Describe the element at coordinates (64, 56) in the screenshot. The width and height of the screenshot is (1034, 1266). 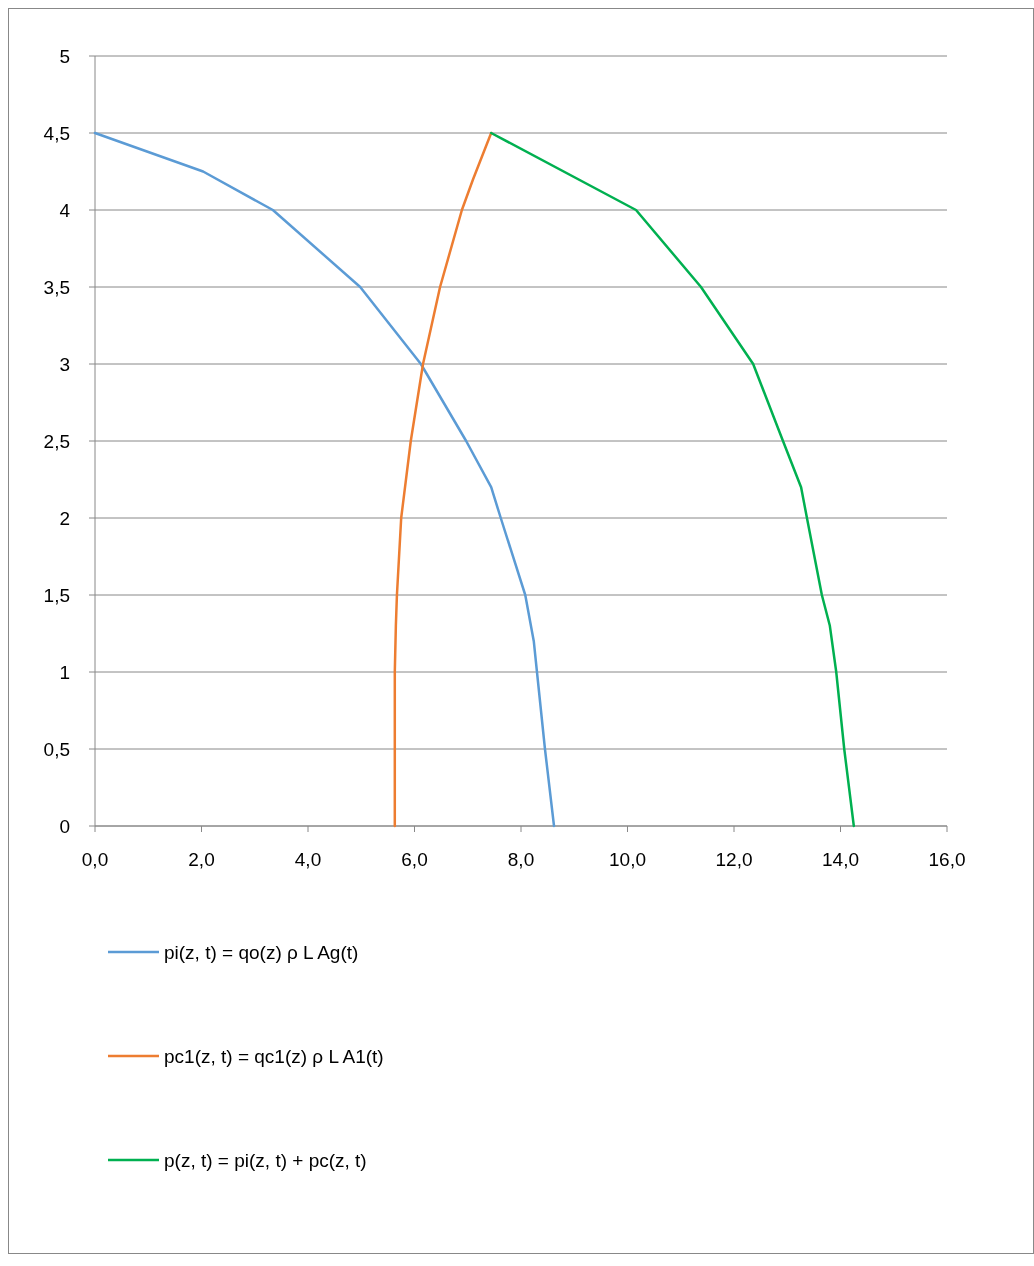
I see `y-tick-label: 5` at that location.